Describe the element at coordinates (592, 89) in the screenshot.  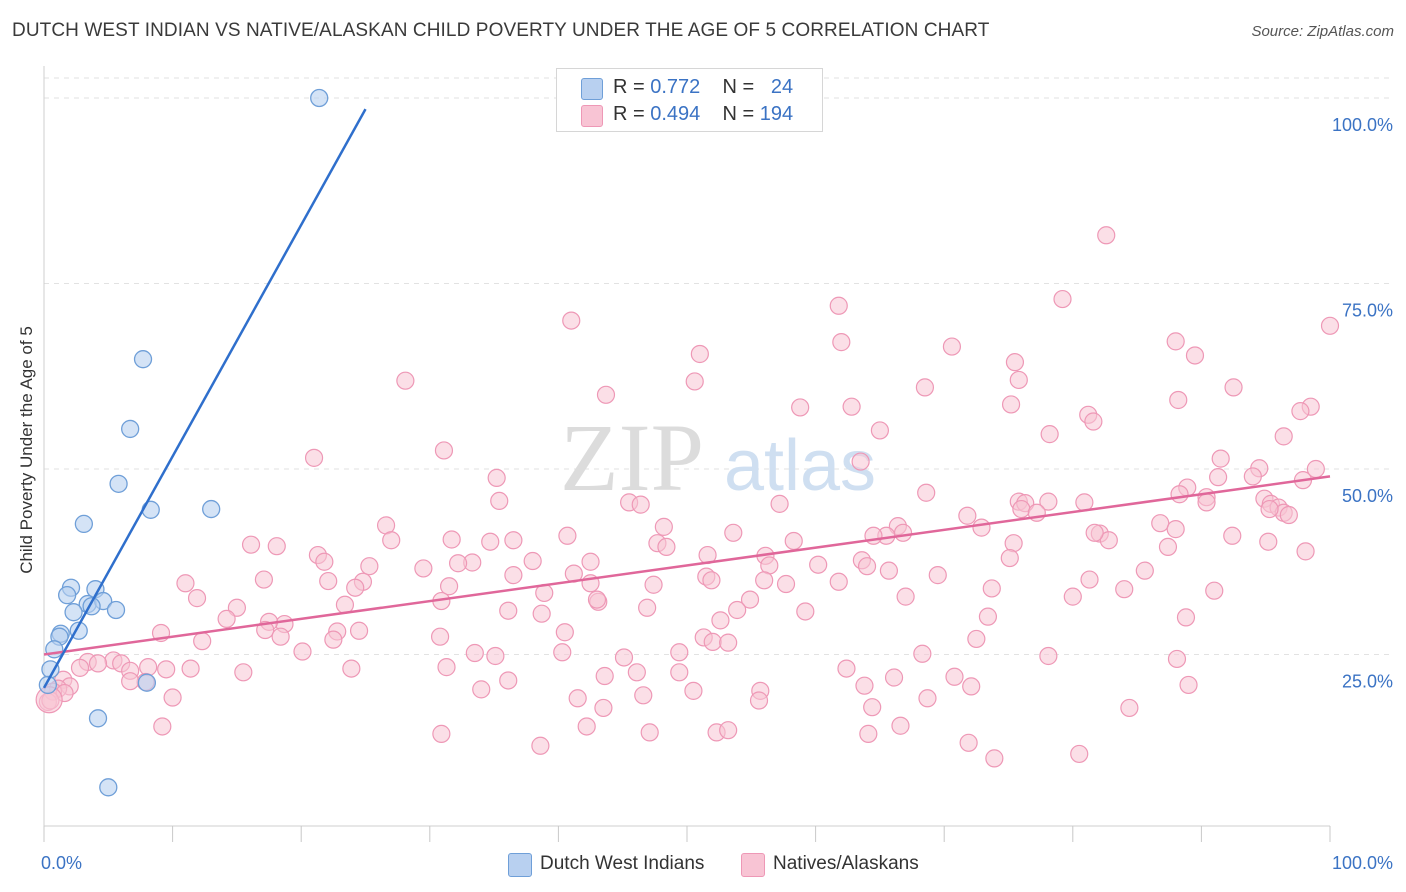
I see `legend-swatch-blue` at that location.